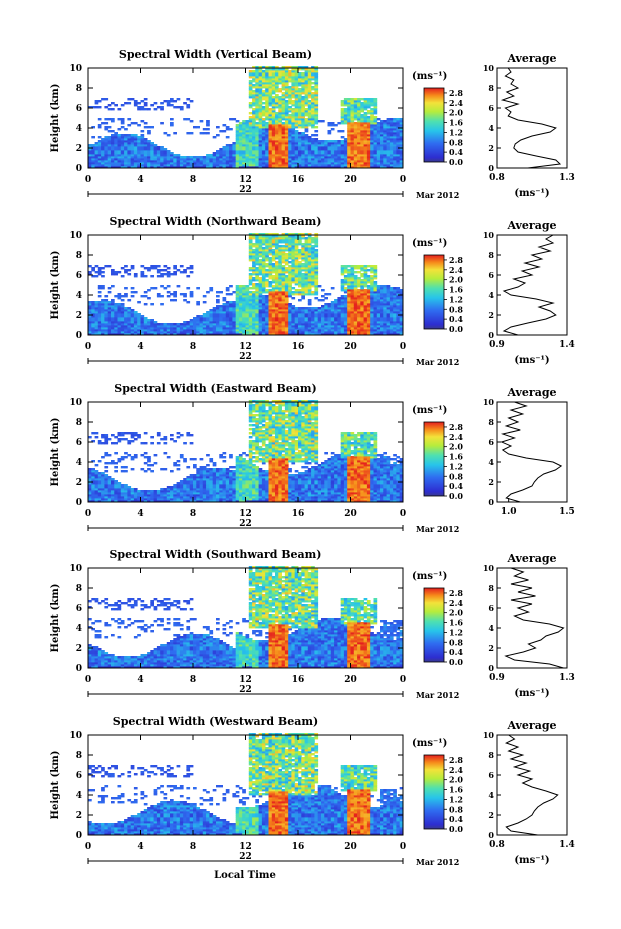  What do you see at coordinates (298, 180) in the screenshot?
I see `x-tick-label: 16` at bounding box center [298, 180].